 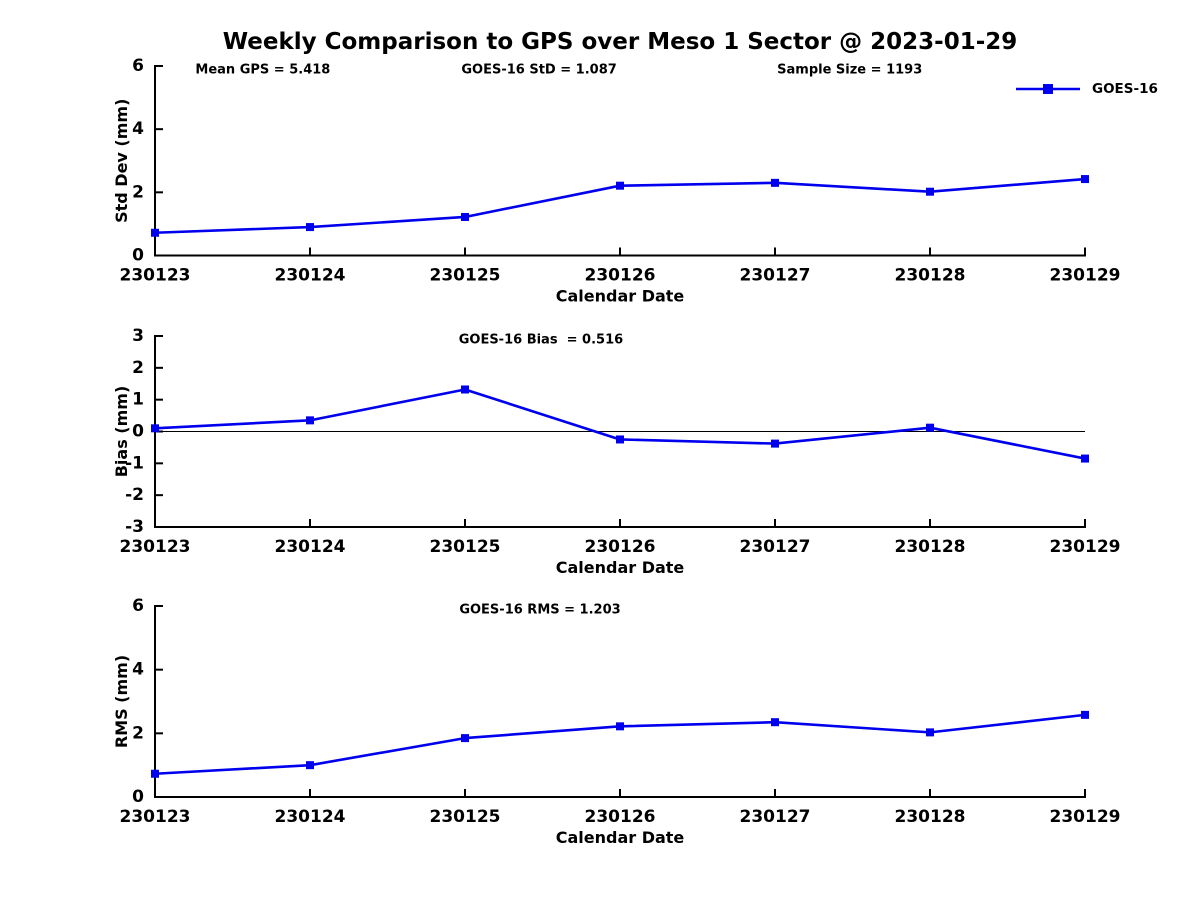 What do you see at coordinates (1125, 89) in the screenshot?
I see `legend-label: GOES-16` at bounding box center [1125, 89].